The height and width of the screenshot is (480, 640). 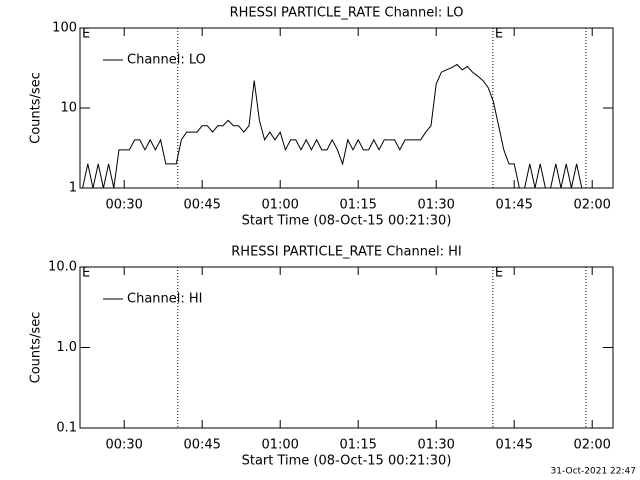 What do you see at coordinates (64, 28) in the screenshot?
I see `y-tick-label: 100` at bounding box center [64, 28].